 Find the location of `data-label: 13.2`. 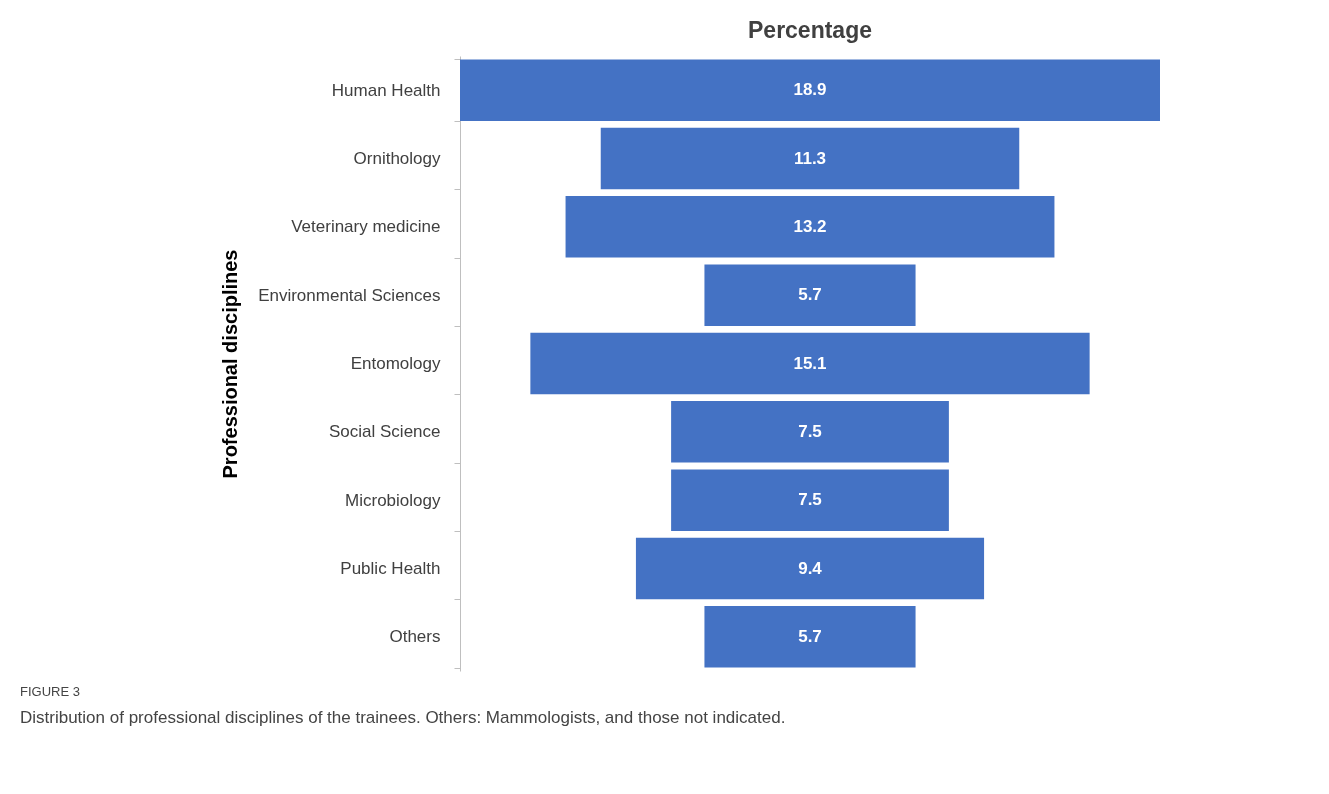

data-label: 13.2 is located at coordinates (810, 226).